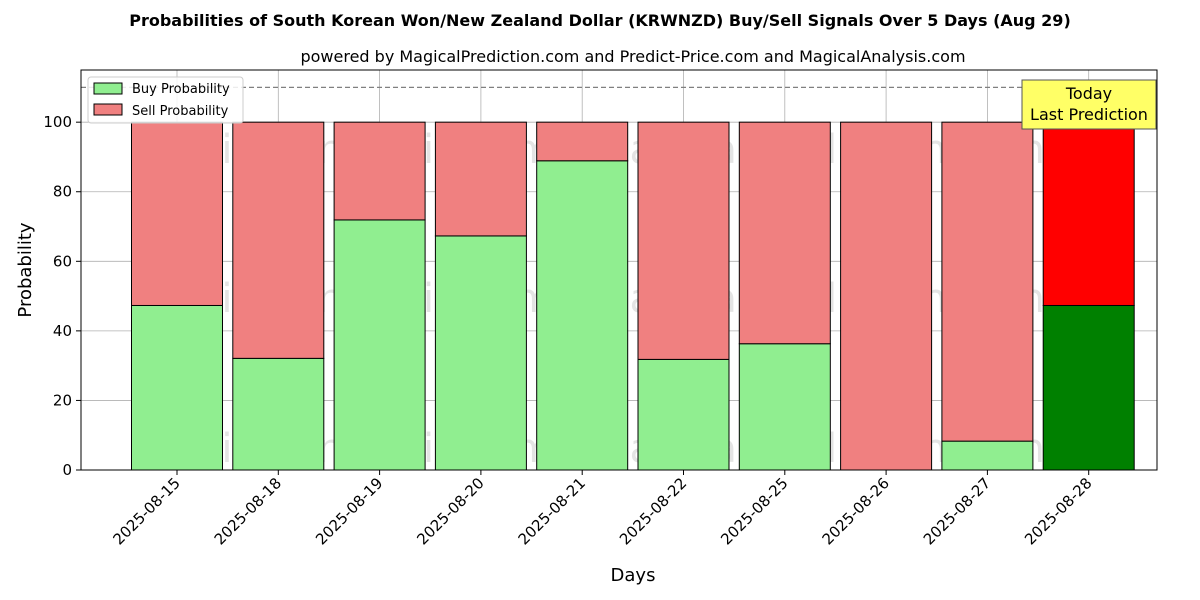 The width and height of the screenshot is (1200, 600). I want to click on y-tick-label: 100, so click(57, 122).